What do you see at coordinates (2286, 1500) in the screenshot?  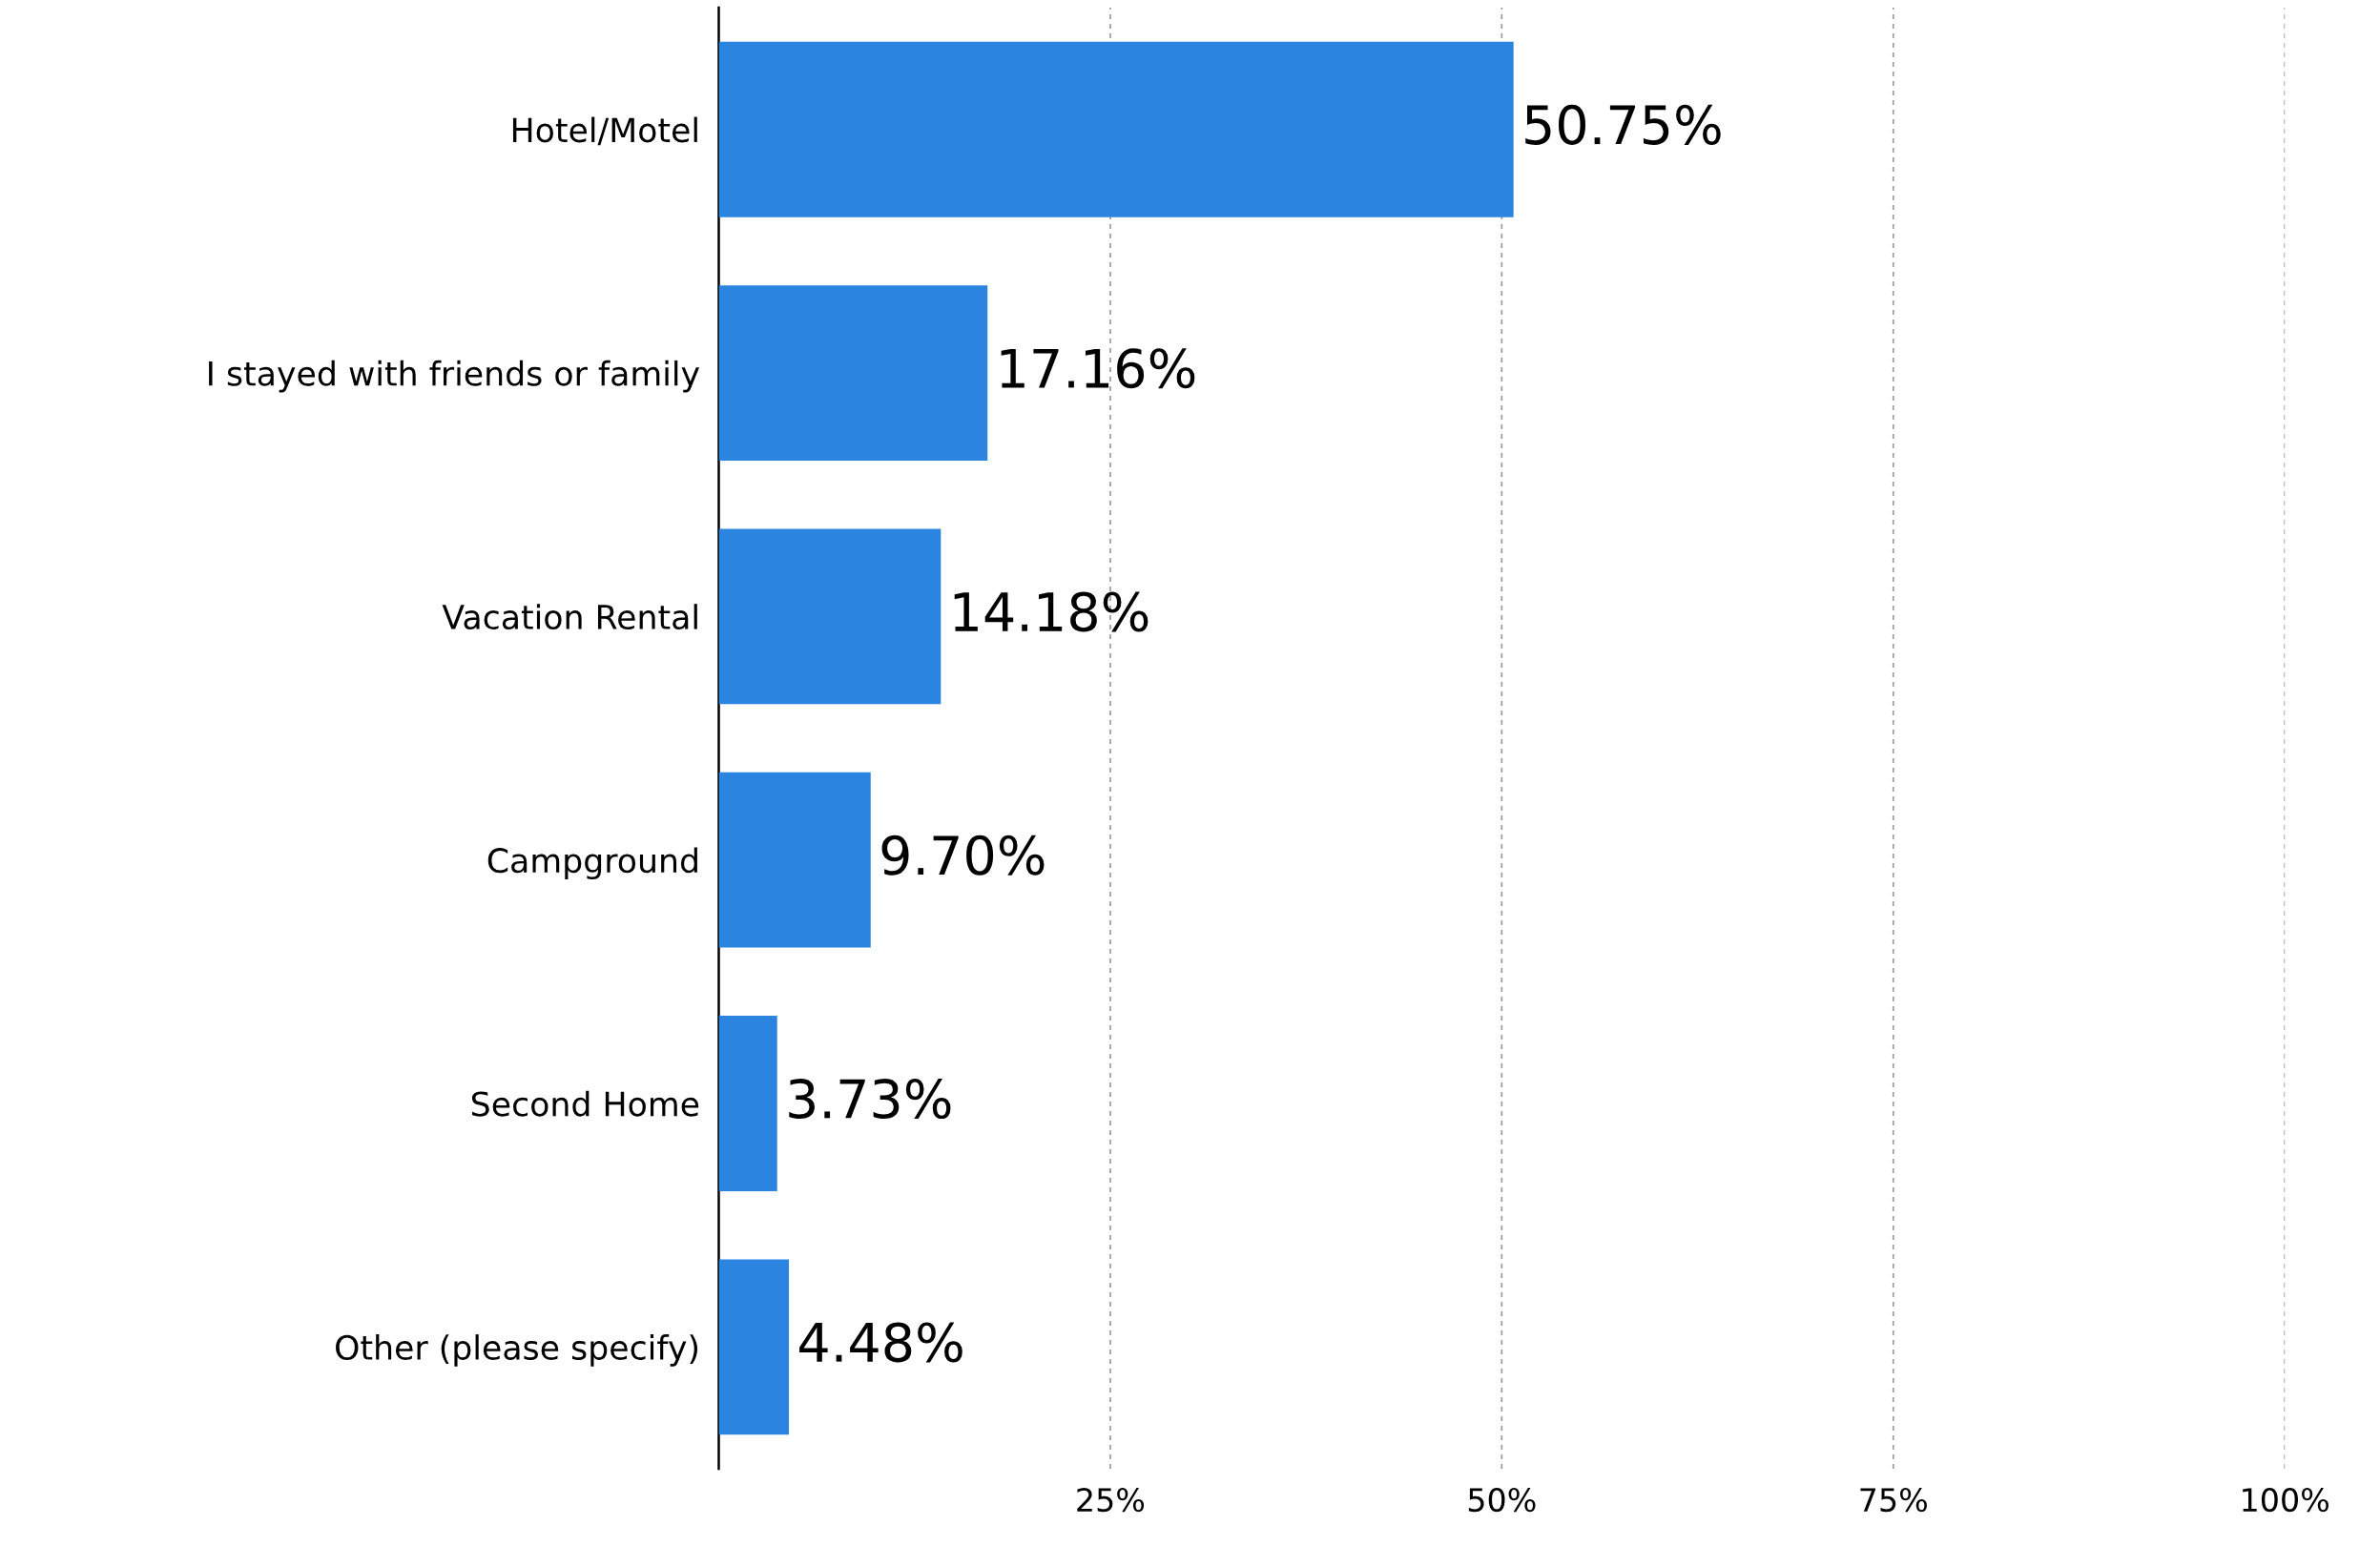 I see `x-tick-label: 100%` at bounding box center [2286, 1500].